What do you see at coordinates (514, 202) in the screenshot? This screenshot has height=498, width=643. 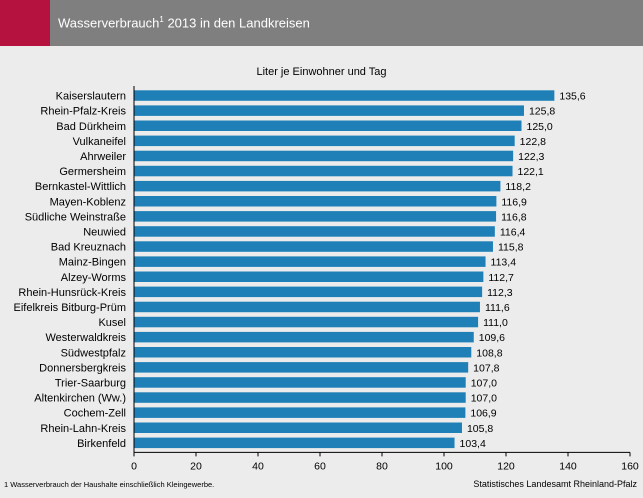 I see `value-label-7: 116,9` at bounding box center [514, 202].